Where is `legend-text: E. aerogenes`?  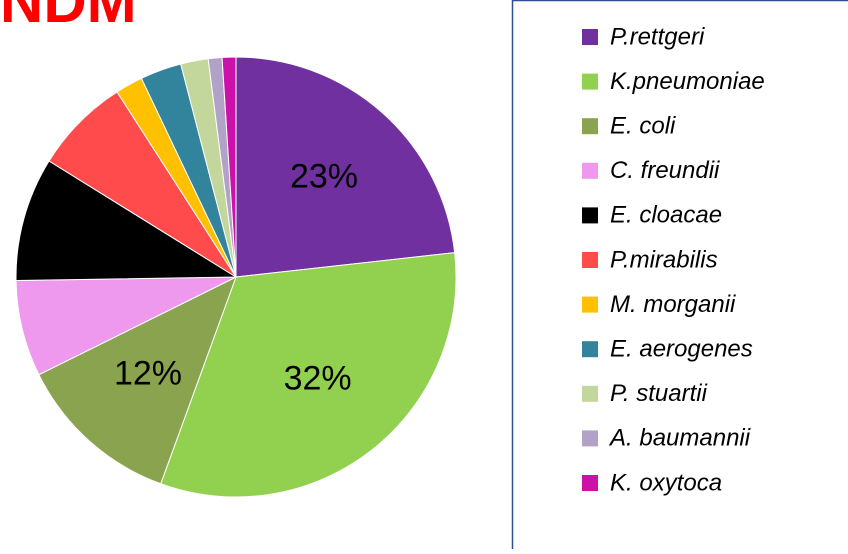
legend-text: E. aerogenes is located at coordinates (681, 349).